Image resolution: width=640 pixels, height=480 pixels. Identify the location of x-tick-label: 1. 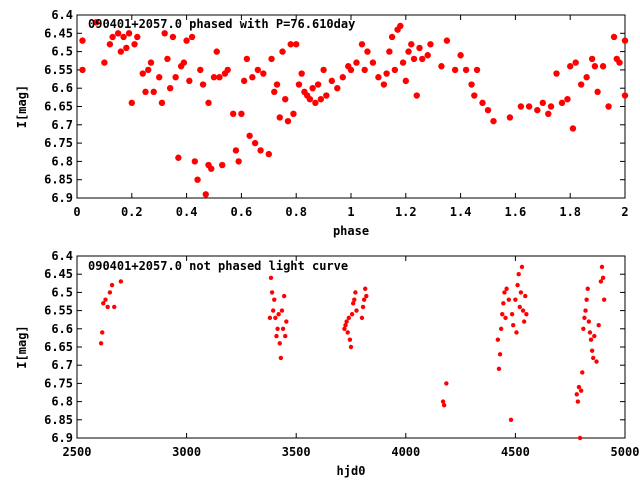
(350, 212).